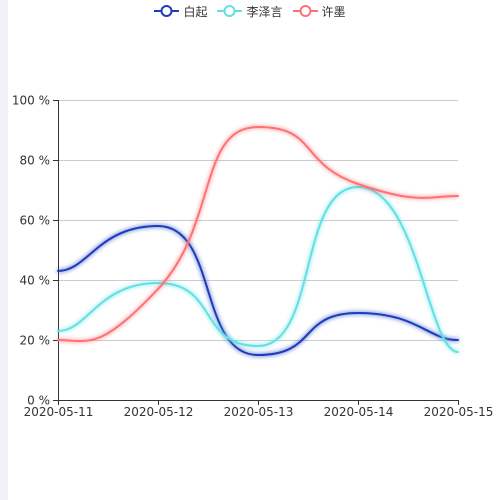 Image resolution: width=500 pixels, height=500 pixels. What do you see at coordinates (159, 412) in the screenshot?
I see `x-tick-label: 2020-05-12` at bounding box center [159, 412].